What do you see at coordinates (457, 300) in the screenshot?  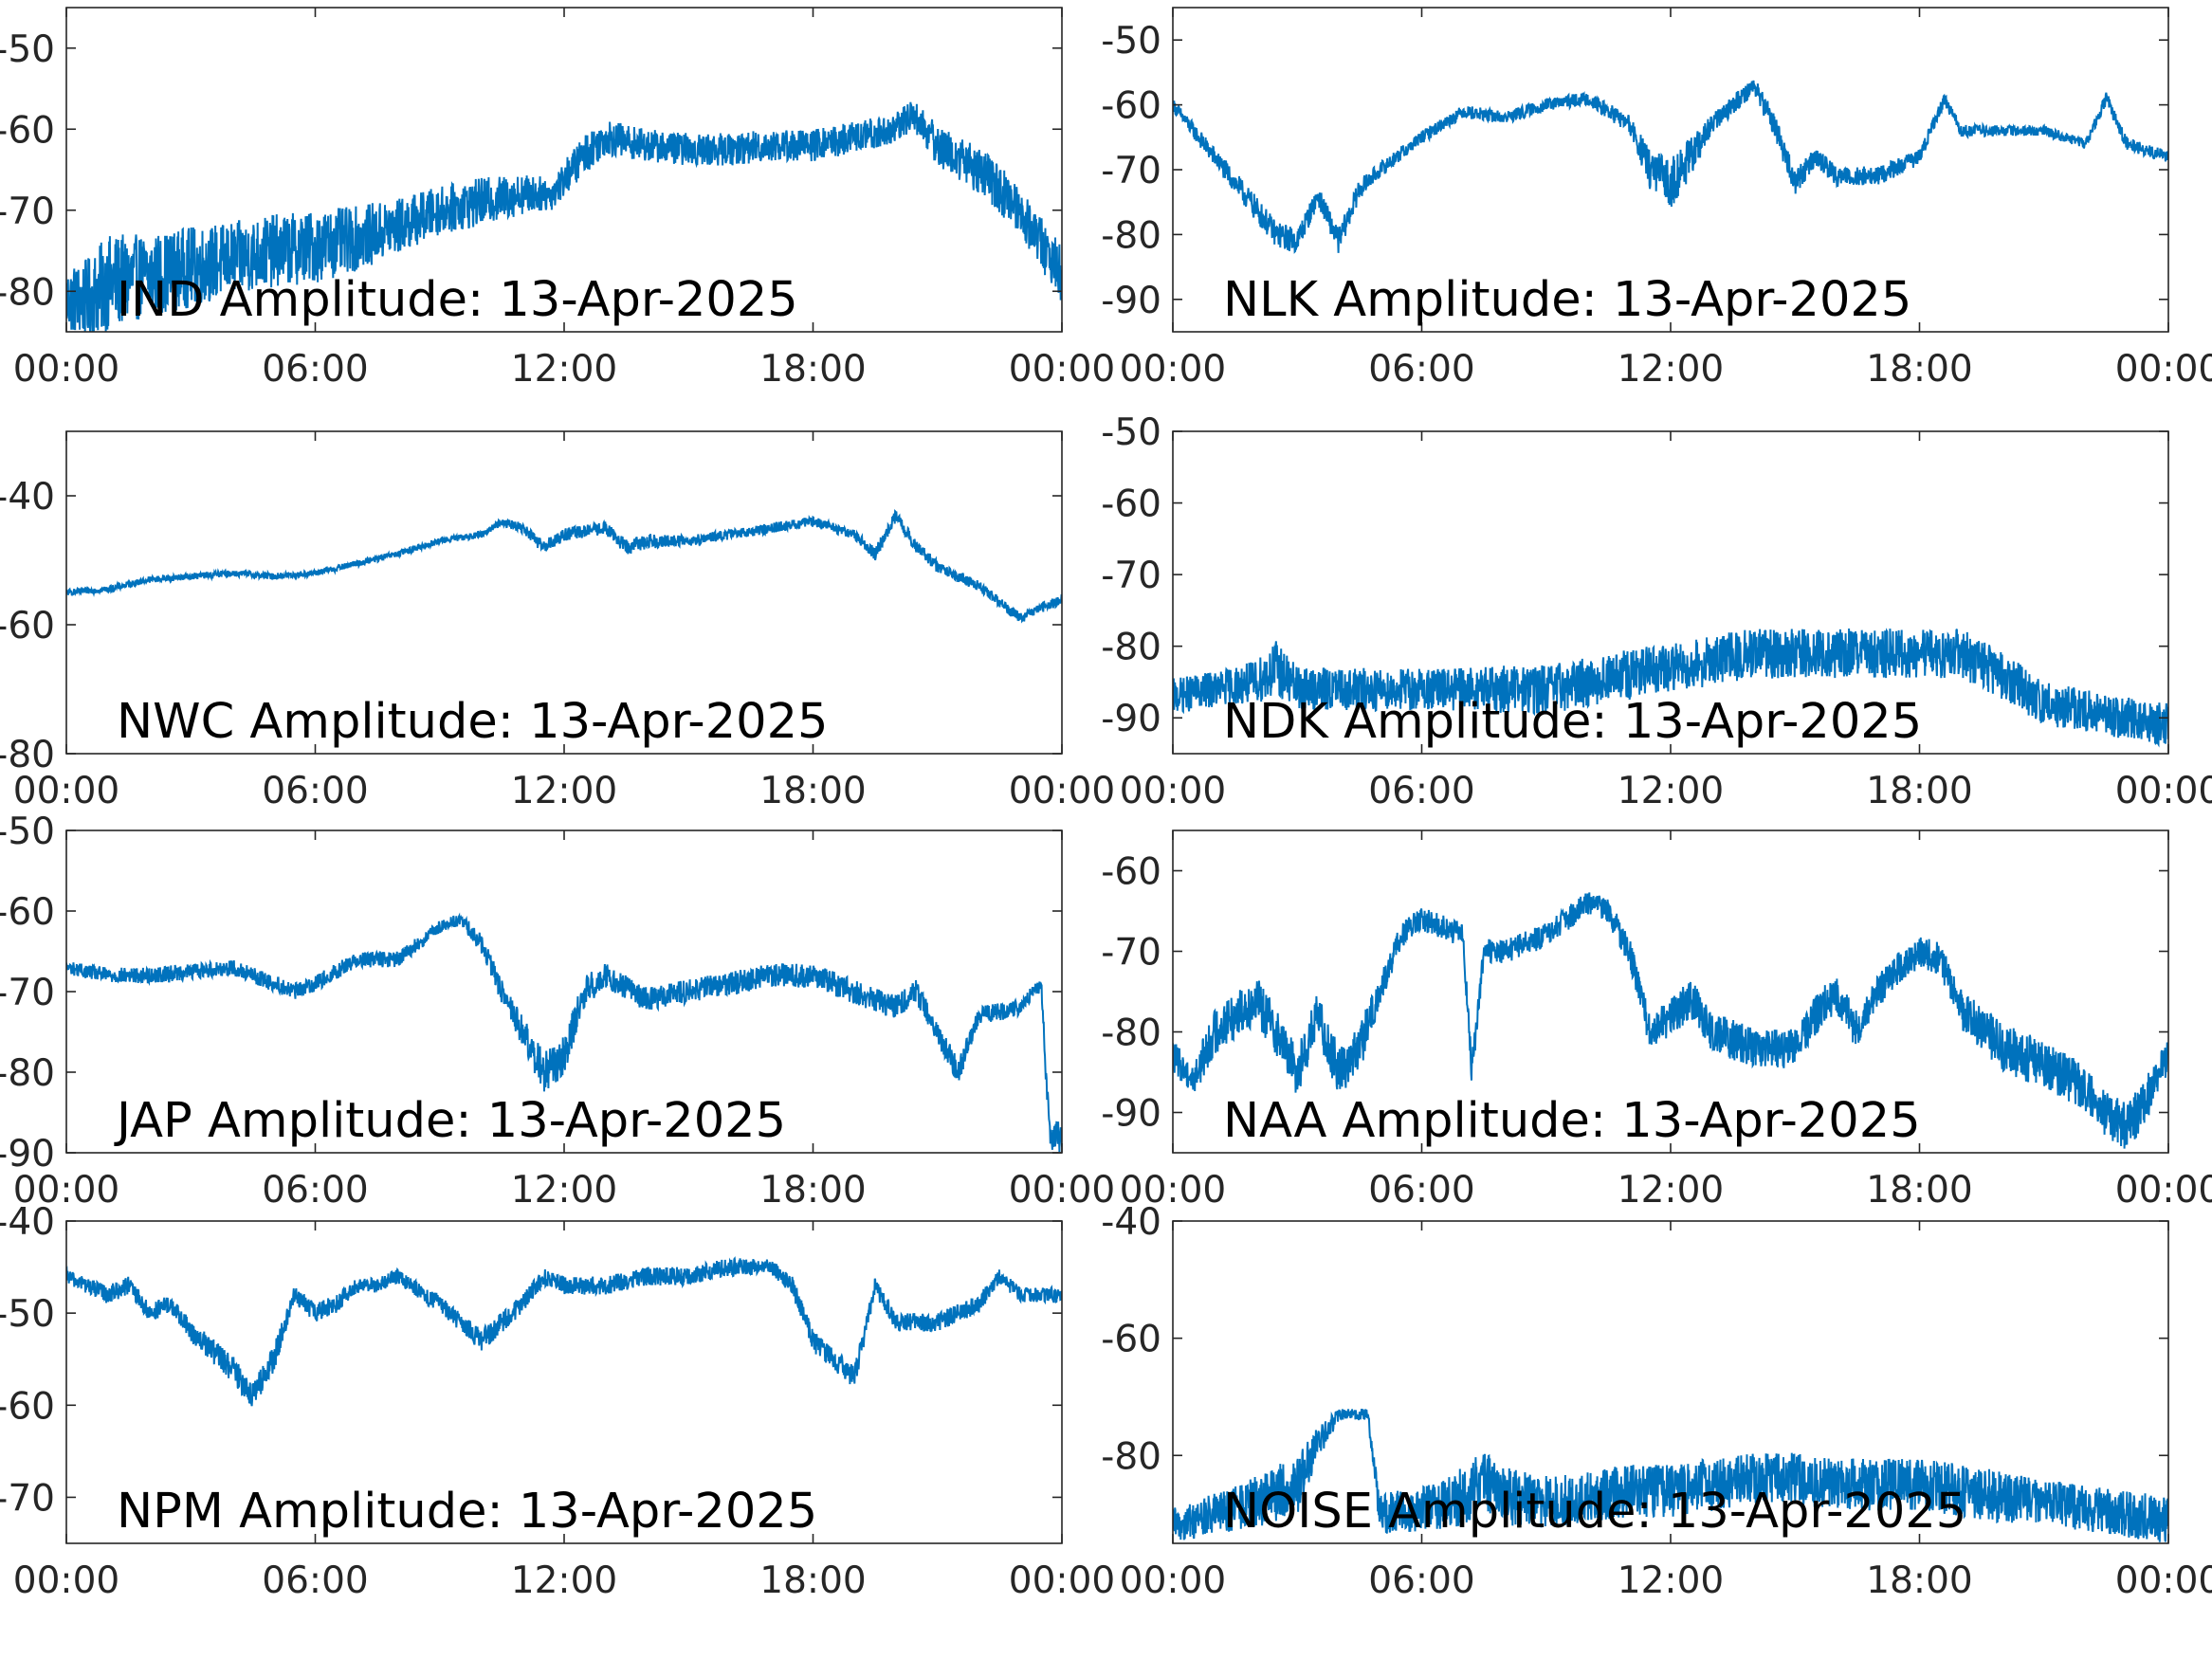 I see `panel-title: IND Amplitude: 13-Apr-2025` at bounding box center [457, 300].